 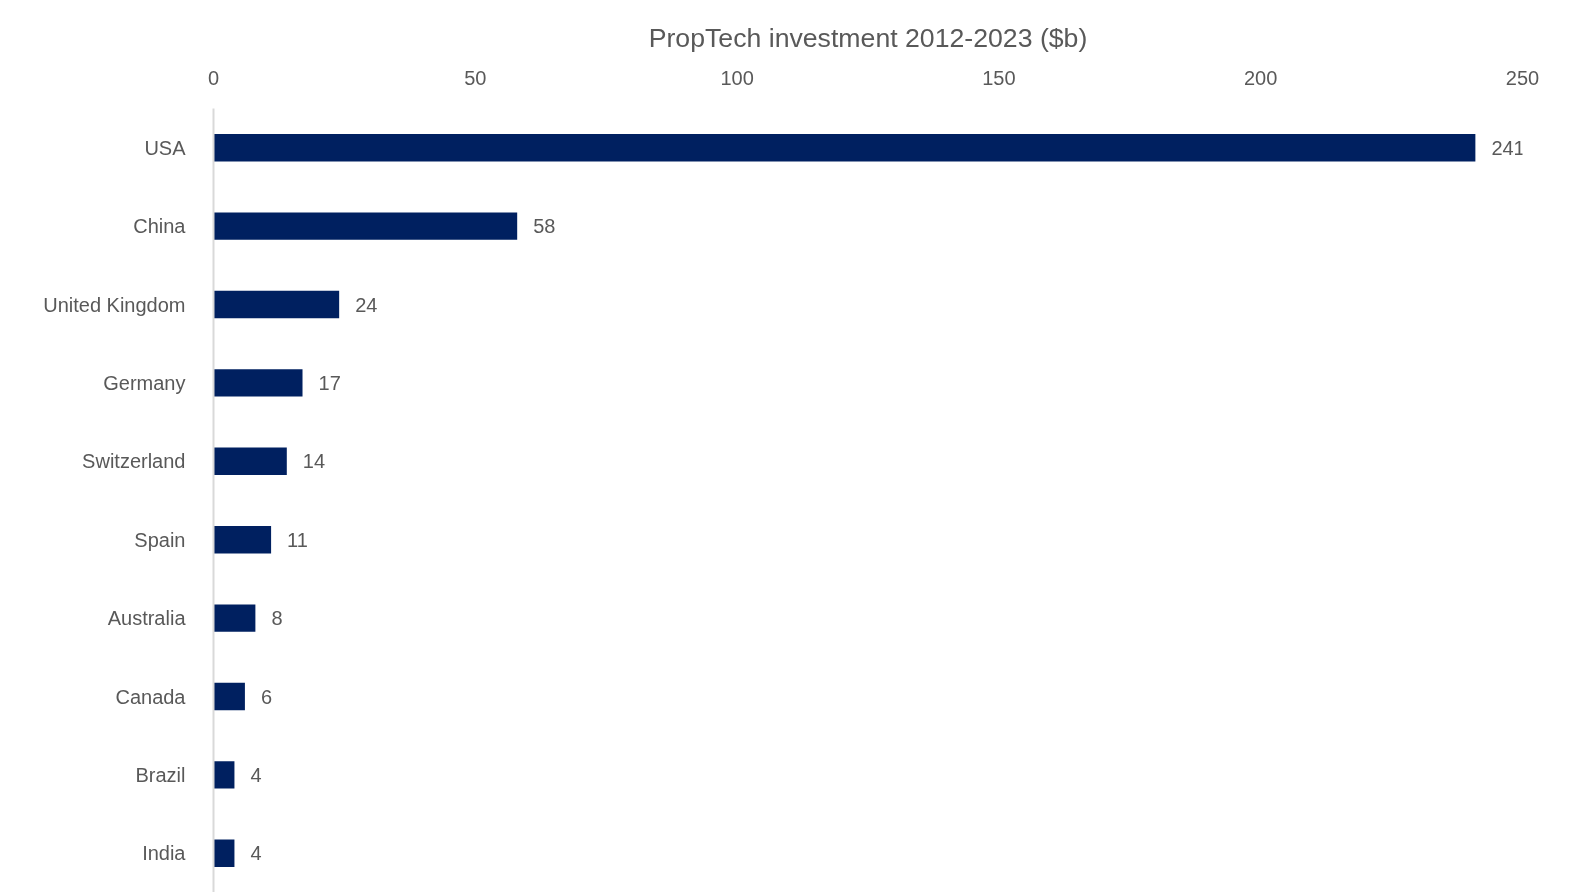 I want to click on data-label: 8, so click(x=277, y=618).